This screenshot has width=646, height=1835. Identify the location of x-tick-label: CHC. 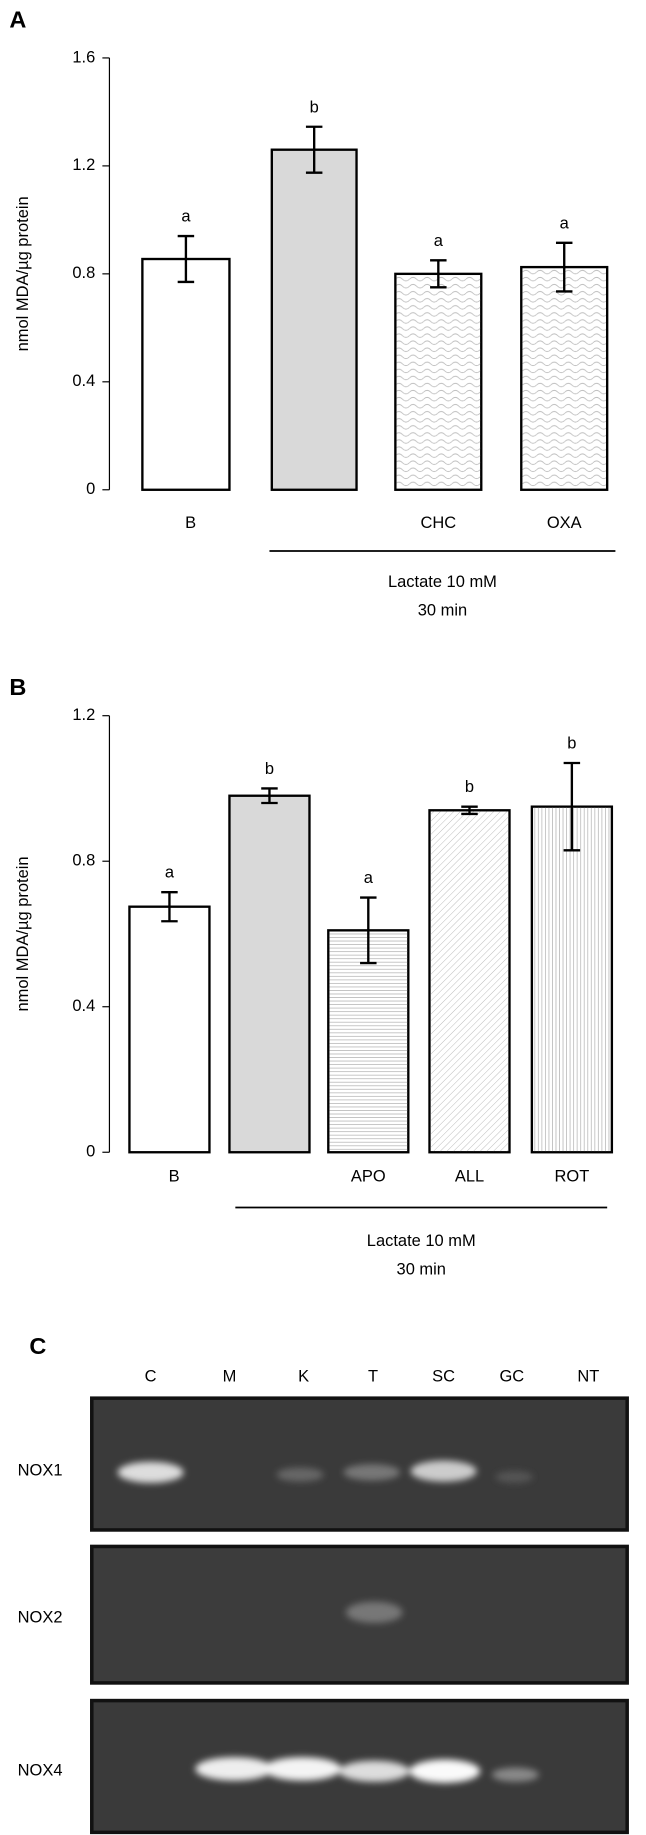
(438, 523).